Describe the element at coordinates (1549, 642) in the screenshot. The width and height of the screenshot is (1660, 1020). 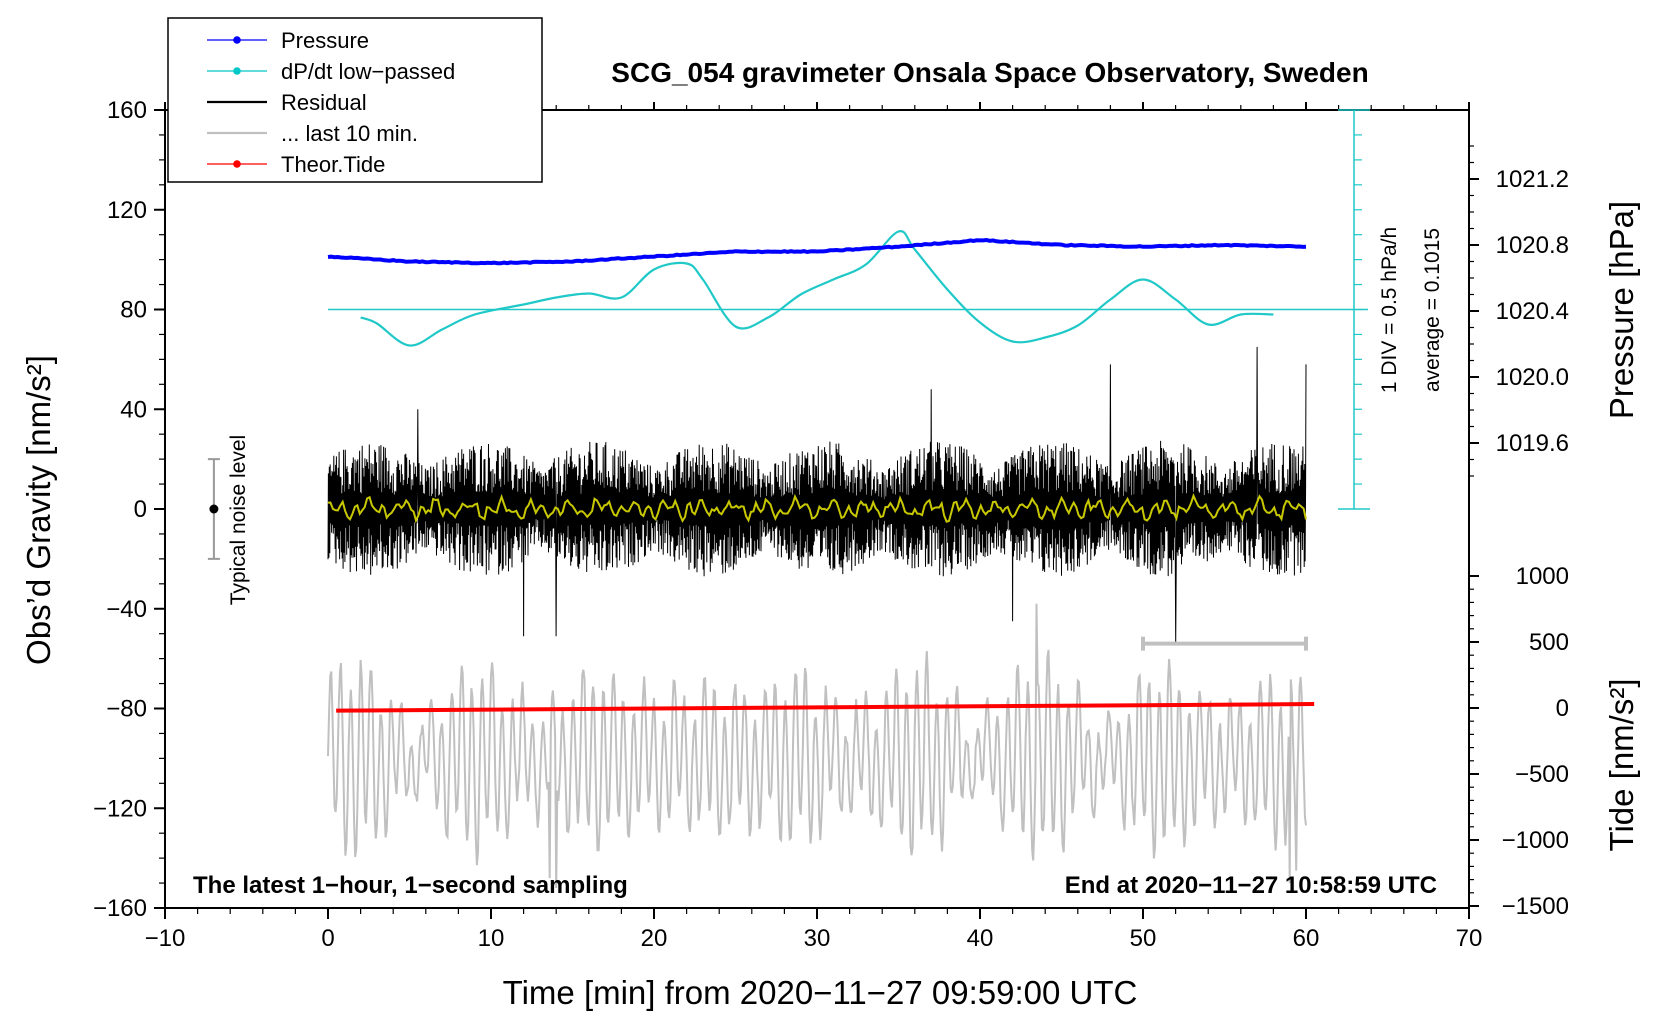
I see `tide-tick-label: 500` at that location.